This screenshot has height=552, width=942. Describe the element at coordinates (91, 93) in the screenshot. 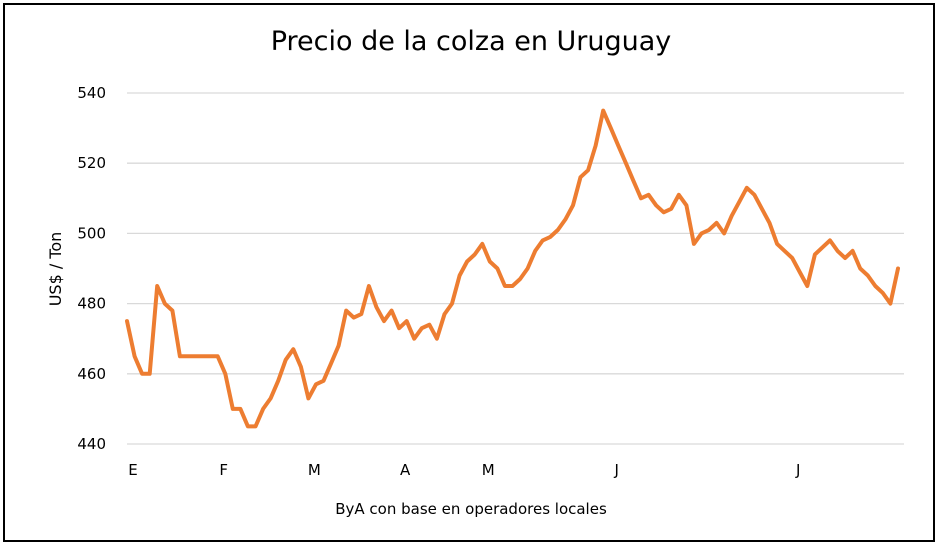

I see `y-tick-label: 540` at that location.